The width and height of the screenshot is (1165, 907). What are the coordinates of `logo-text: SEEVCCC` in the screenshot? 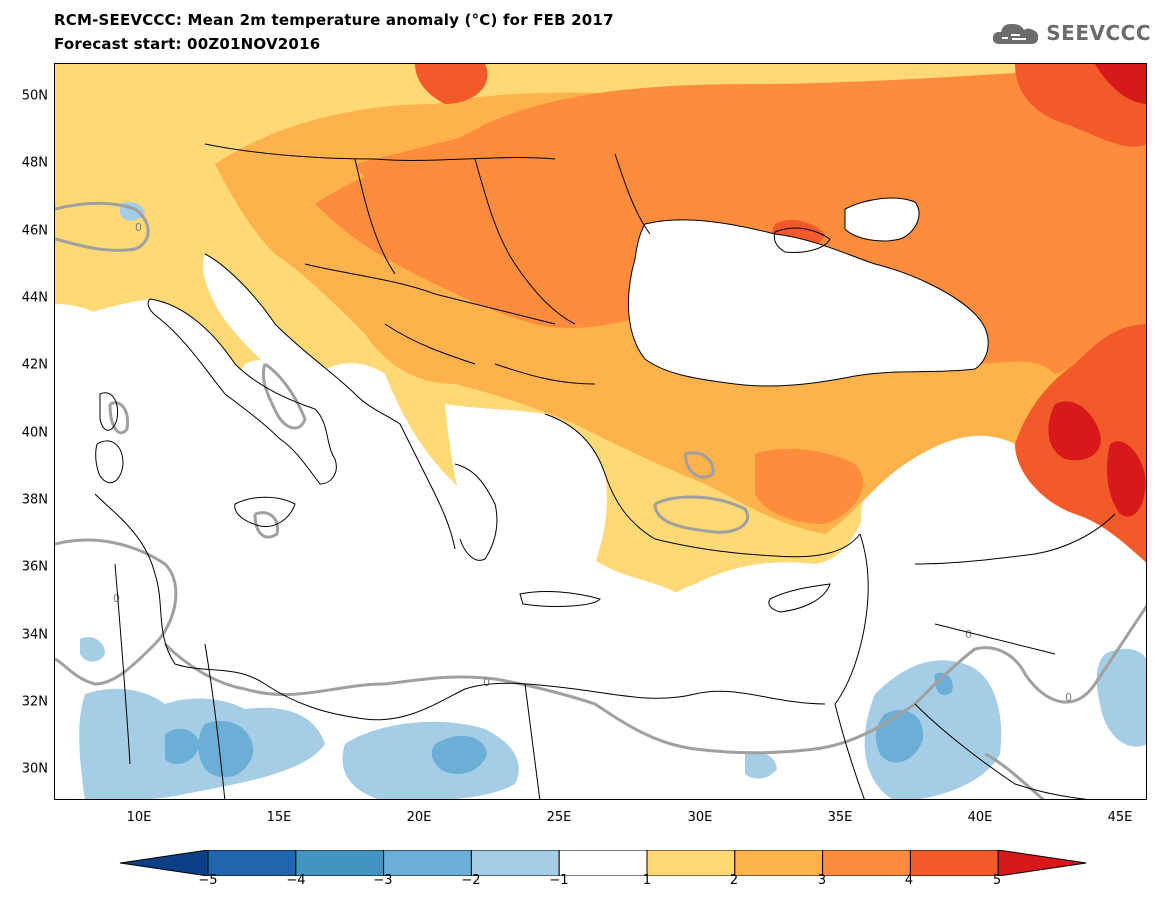 It's located at (1098, 33).